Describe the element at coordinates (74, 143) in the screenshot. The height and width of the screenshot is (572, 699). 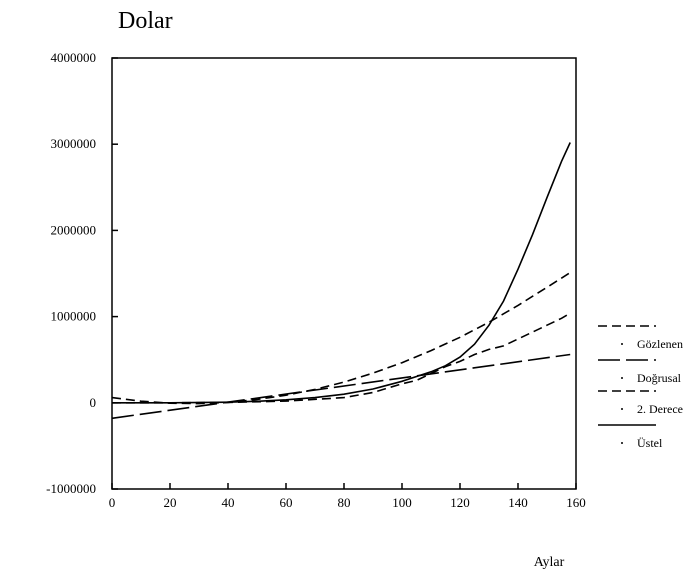
I see `y-tick-label: 3000000` at that location.